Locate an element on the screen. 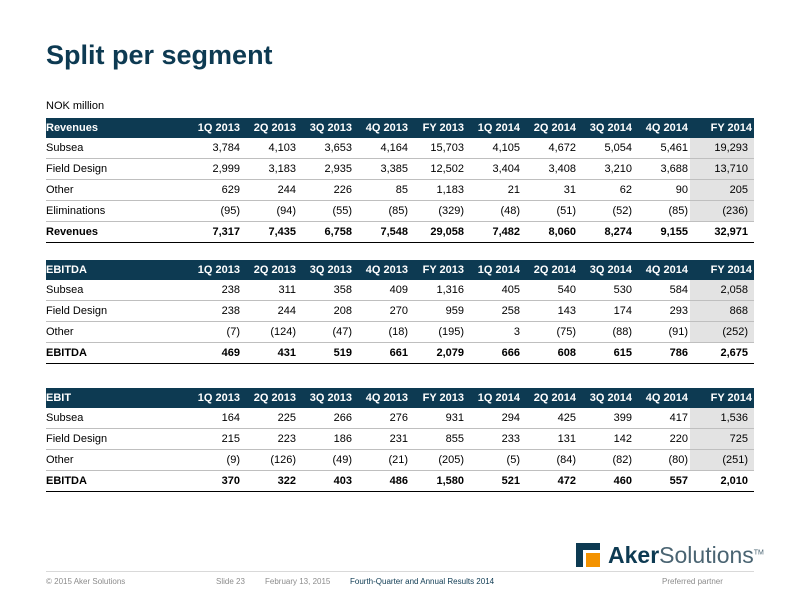 The width and height of the screenshot is (800, 600). value-cell: 629 is located at coordinates (214, 190).